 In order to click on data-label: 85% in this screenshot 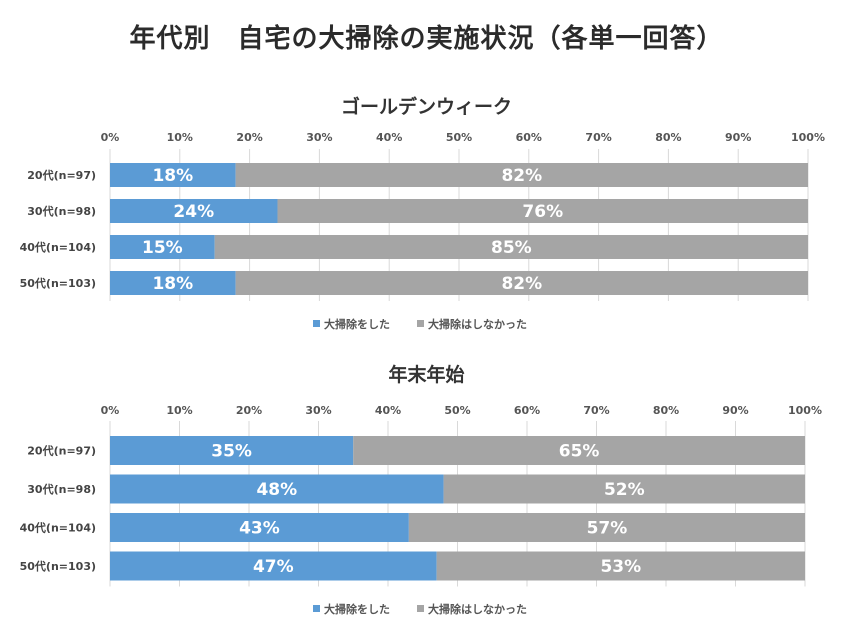, I will do `click(511, 248)`.